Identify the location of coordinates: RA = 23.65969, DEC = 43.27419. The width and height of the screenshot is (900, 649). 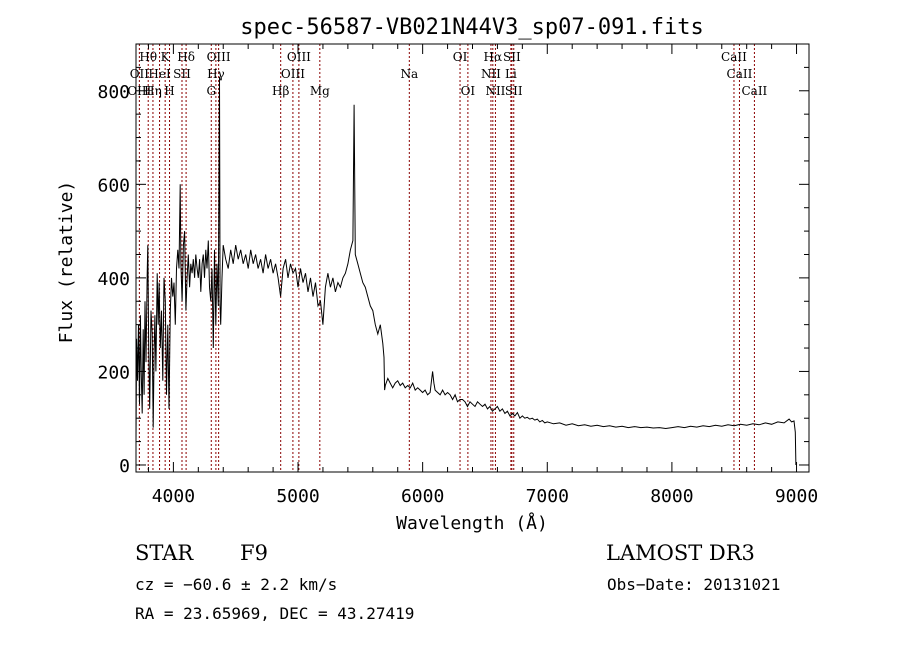
(275, 613).